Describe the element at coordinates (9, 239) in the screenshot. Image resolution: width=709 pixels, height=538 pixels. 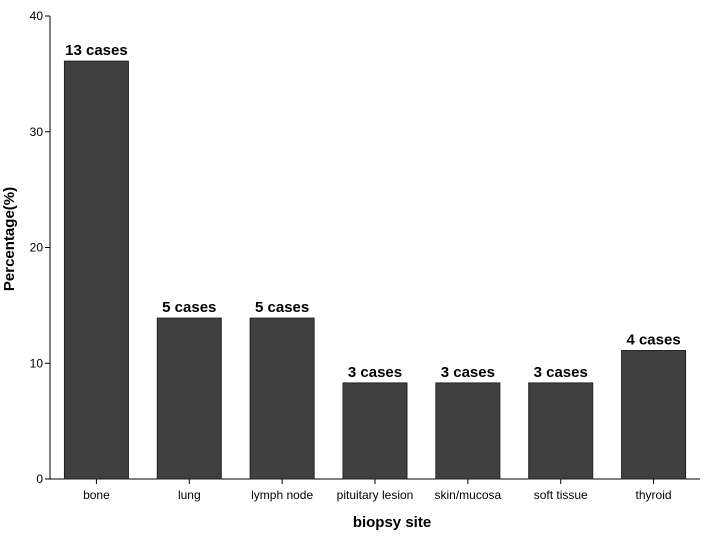
I see `y-axis-title: Percentage(%)` at that location.